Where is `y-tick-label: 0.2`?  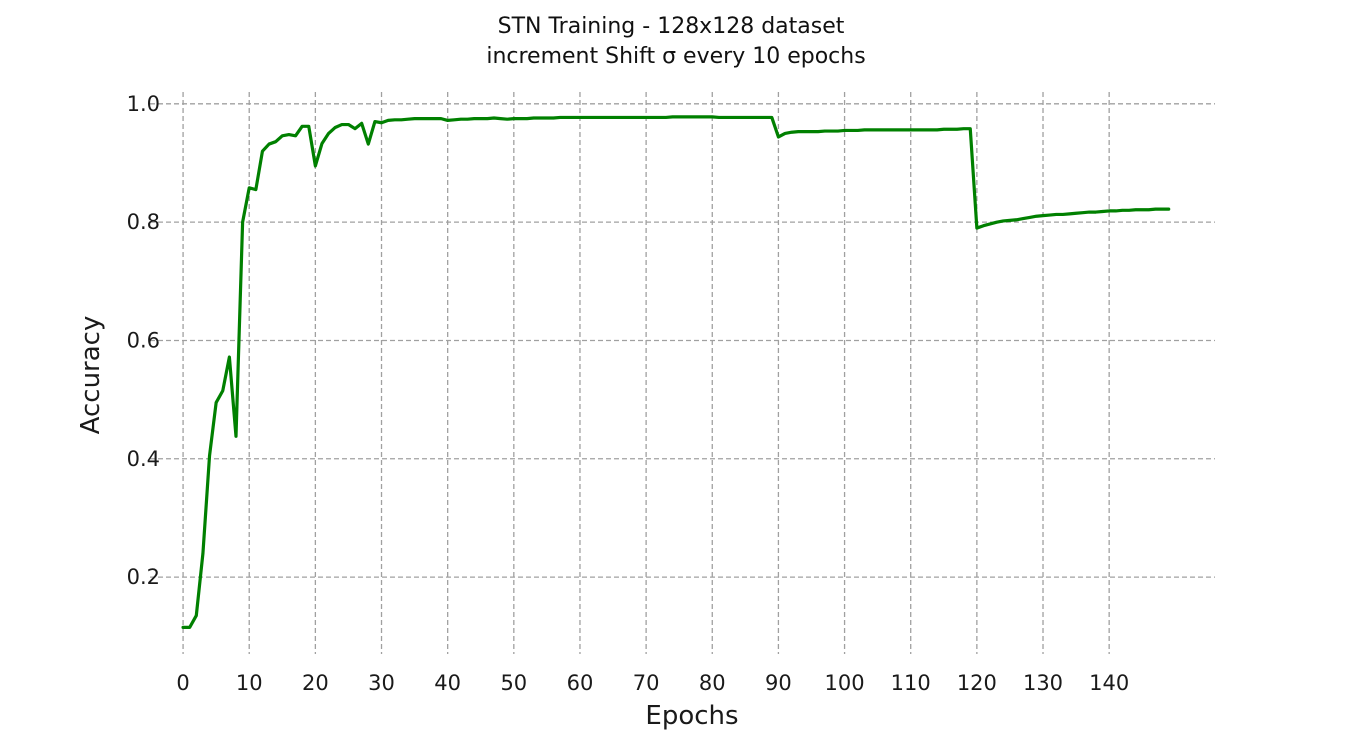 y-tick-label: 0.2 is located at coordinates (143, 577).